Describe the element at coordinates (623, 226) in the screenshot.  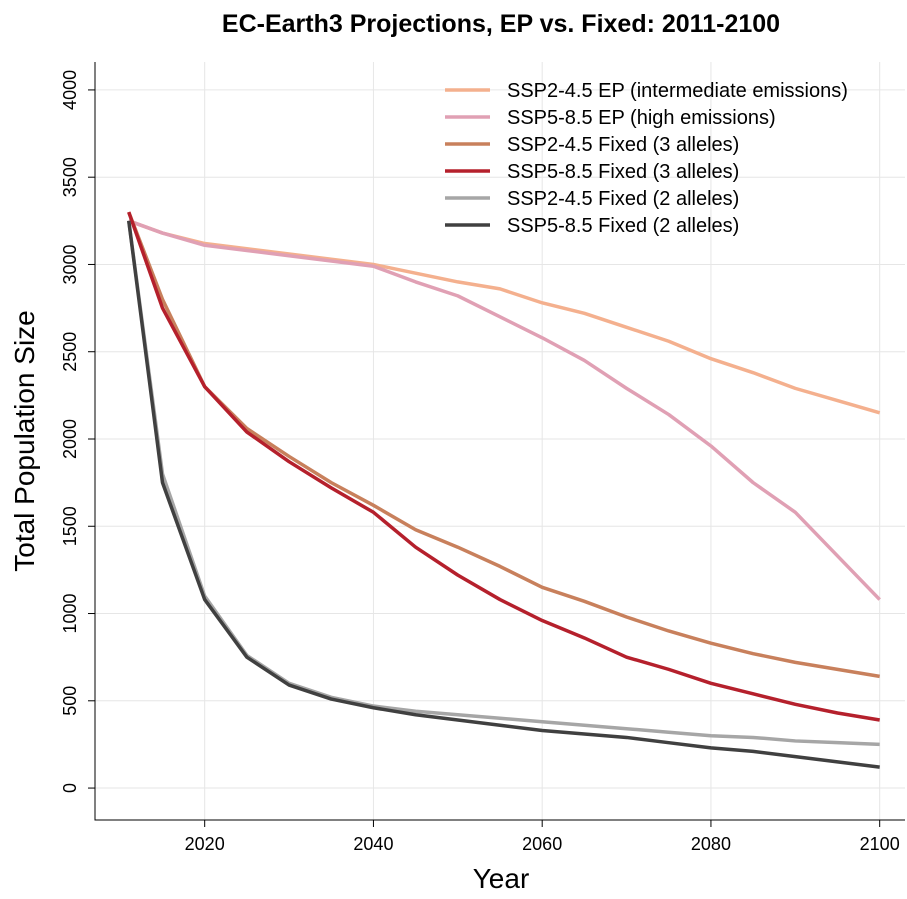
I see `legend-label: SSP5-8.5 Fixed (2 alleles)` at that location.